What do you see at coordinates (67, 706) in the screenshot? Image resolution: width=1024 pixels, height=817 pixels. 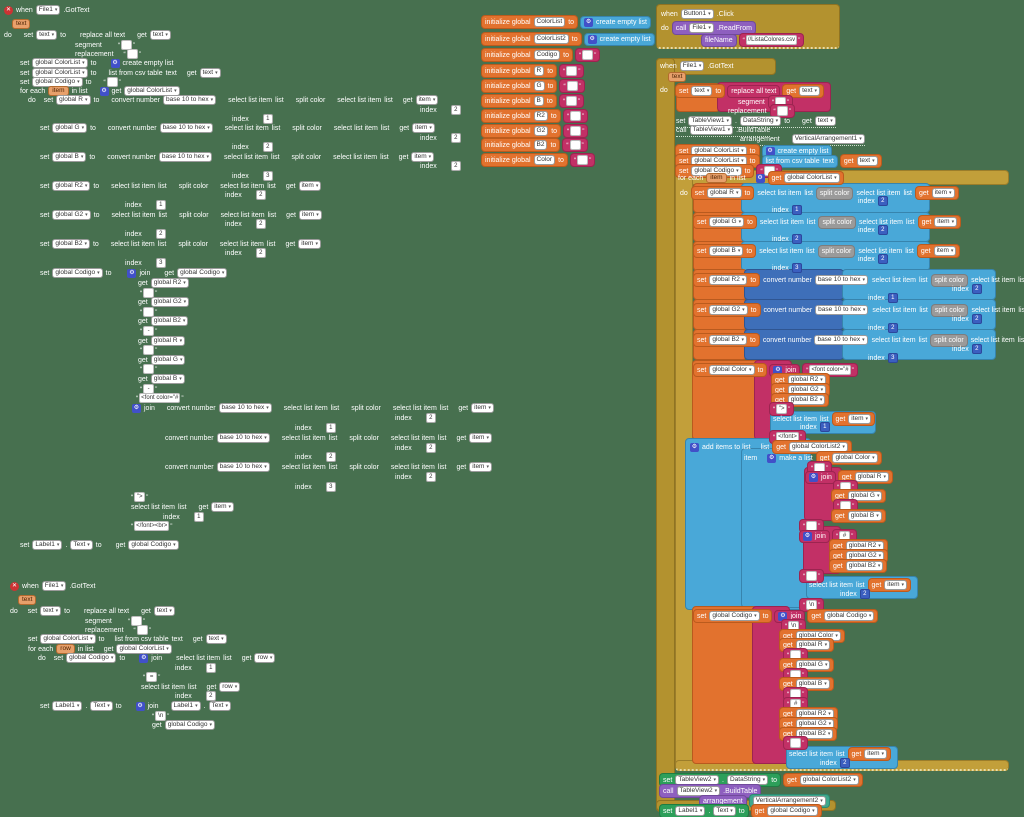 I see `dropdown-field: Label1 ▾` at bounding box center [67, 706].